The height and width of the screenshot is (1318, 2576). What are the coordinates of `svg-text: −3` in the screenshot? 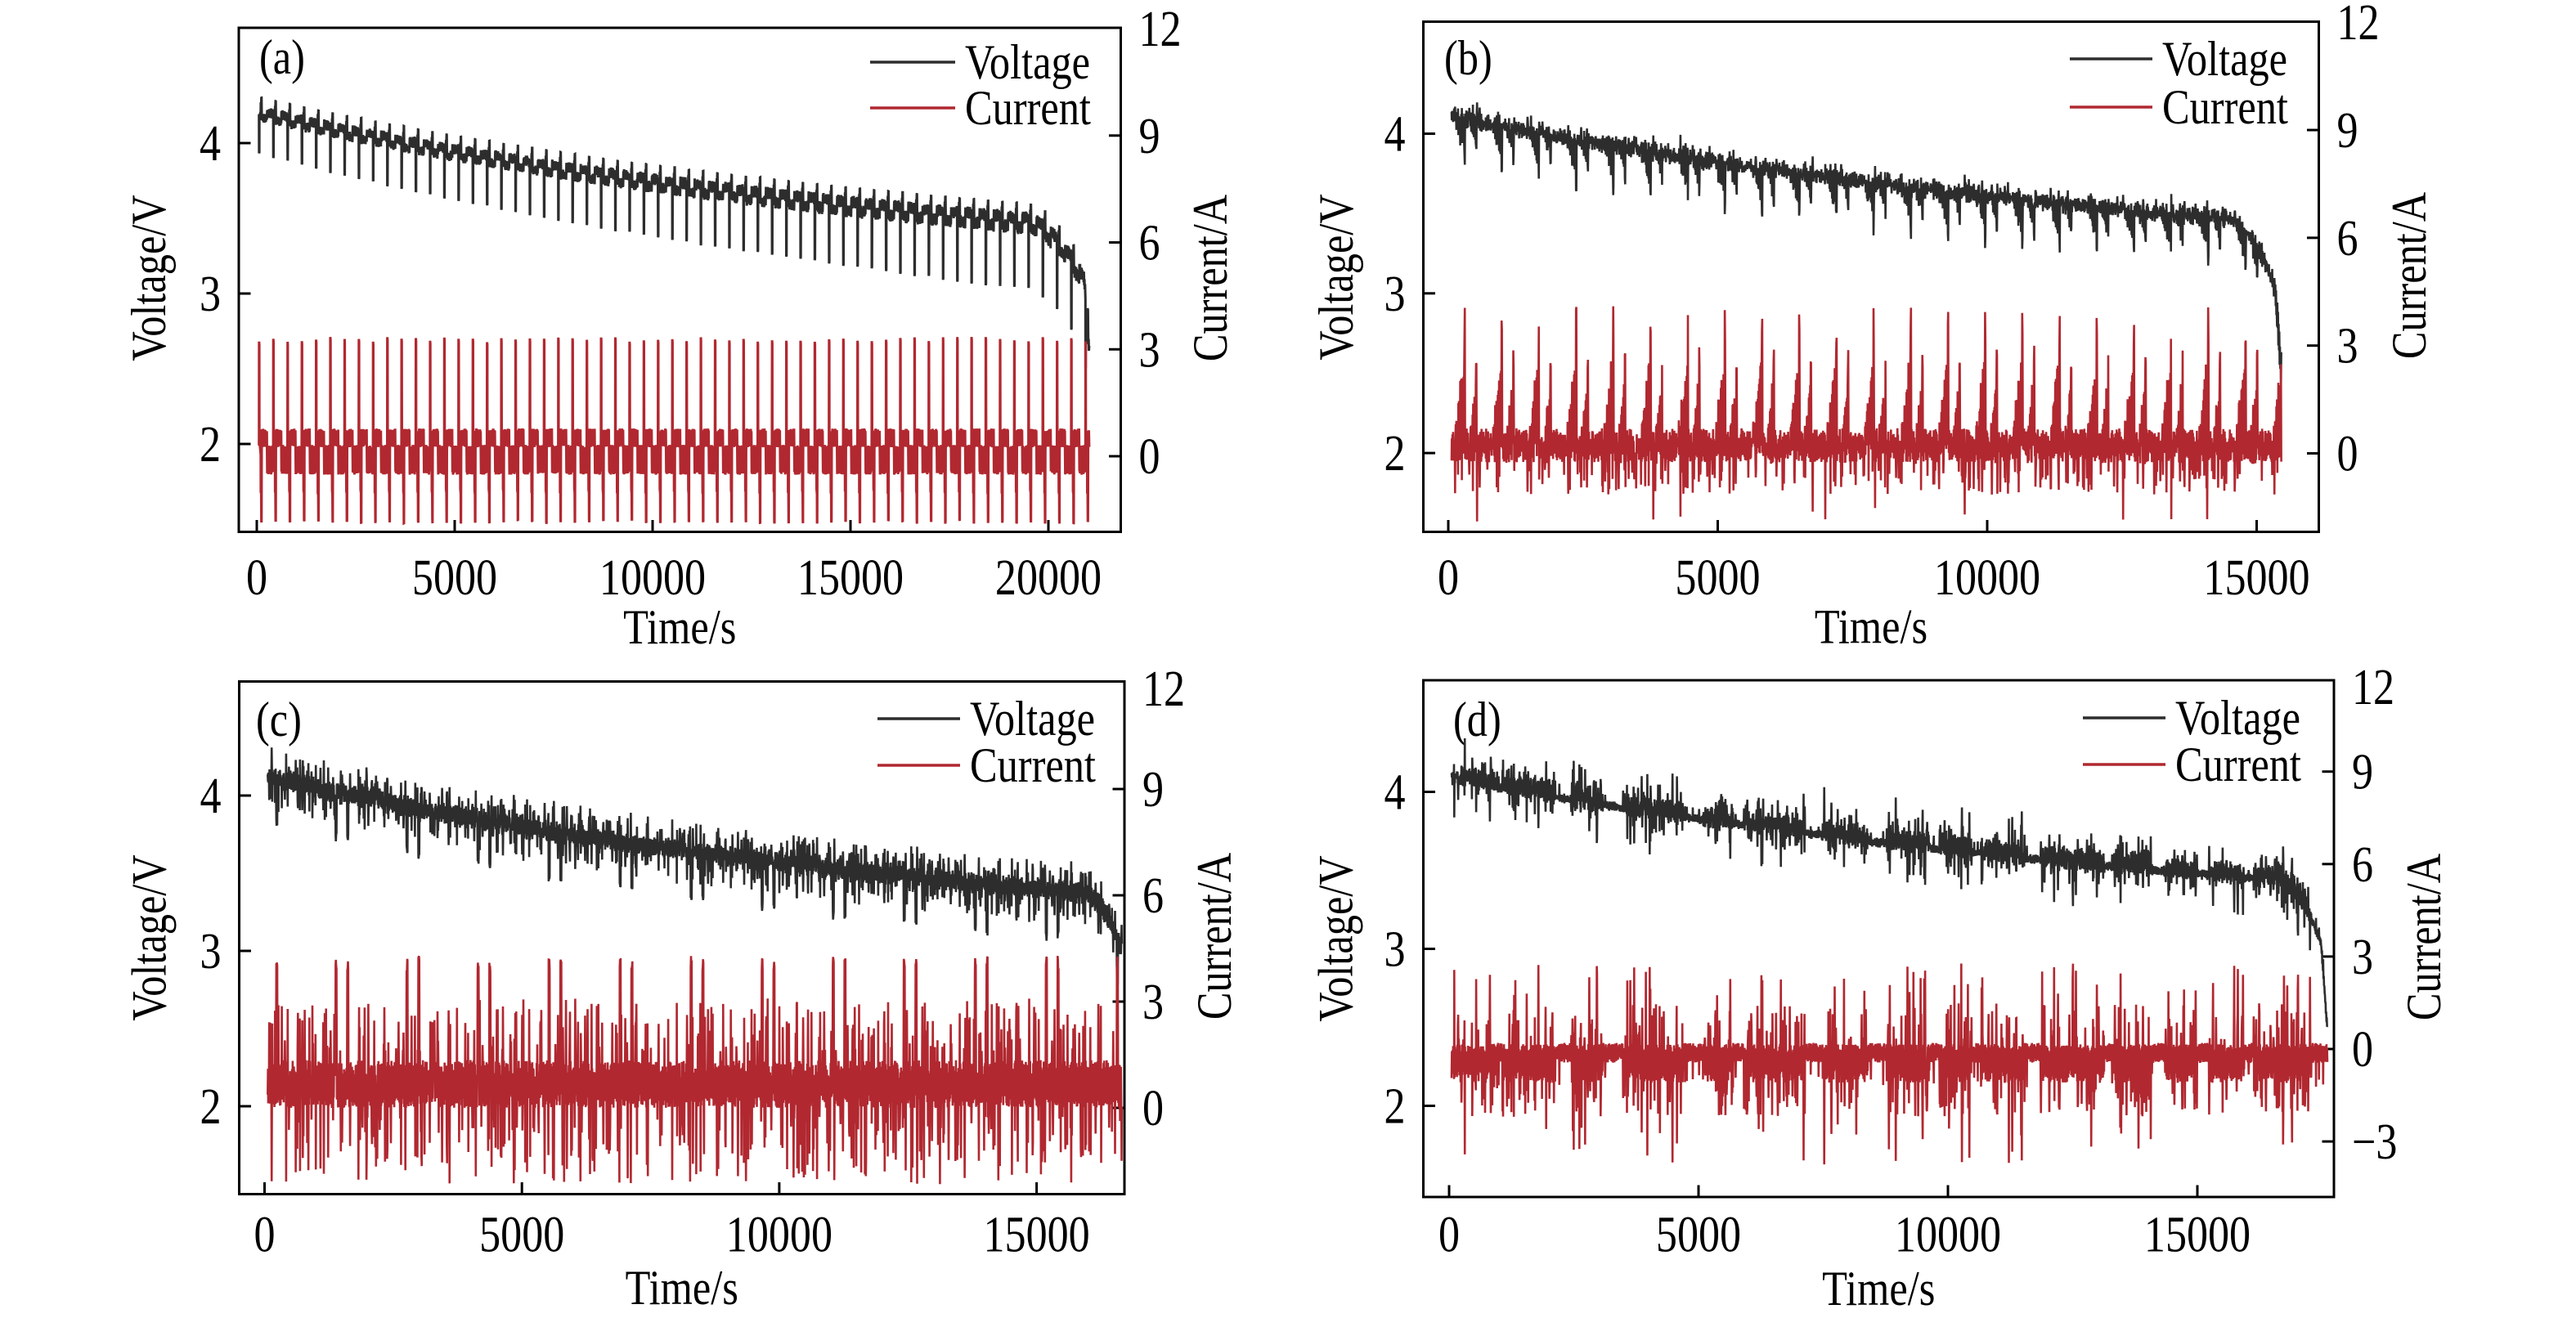 It's located at (2375, 1142).